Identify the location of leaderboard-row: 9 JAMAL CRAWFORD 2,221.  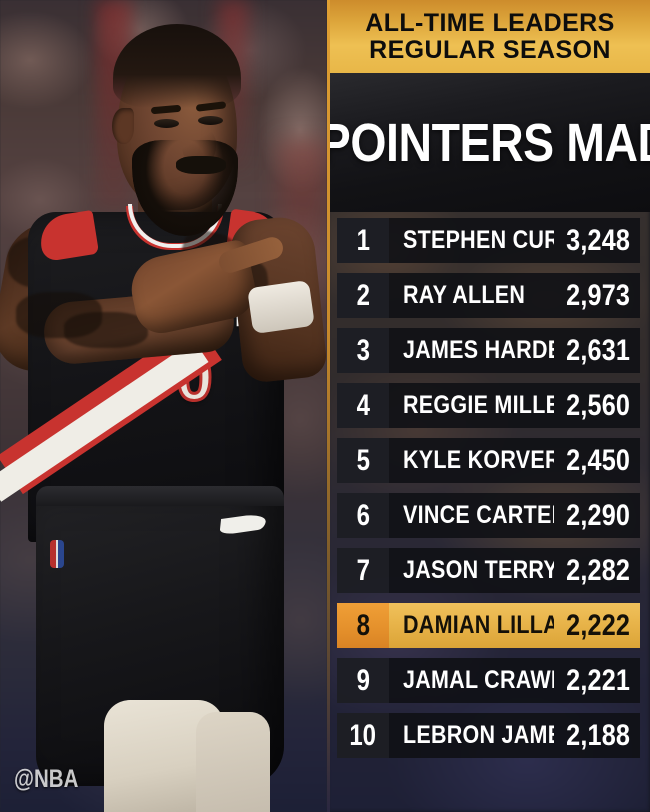
(488, 680).